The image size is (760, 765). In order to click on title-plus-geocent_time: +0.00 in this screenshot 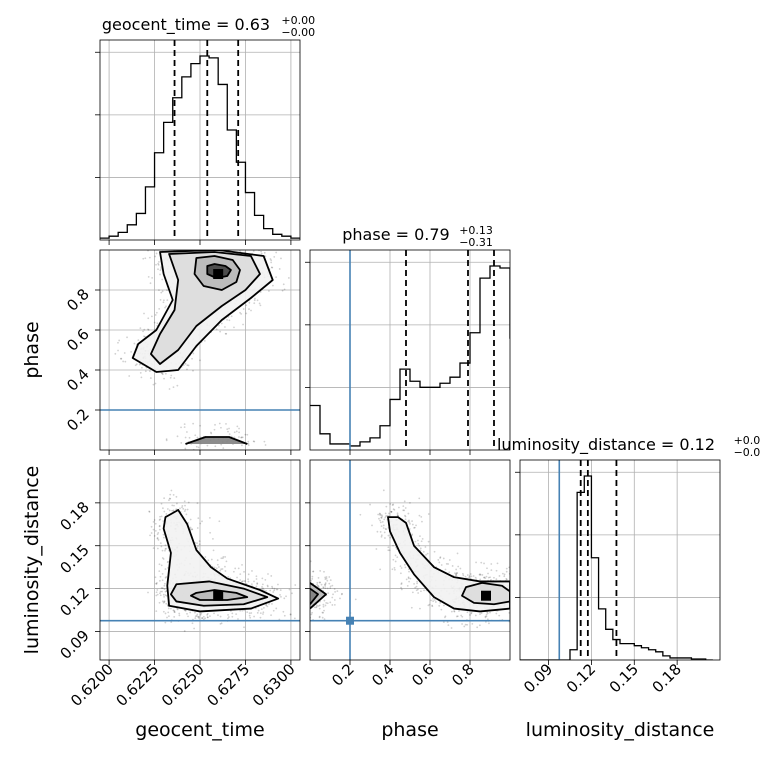, I will do `click(298, 20)`.